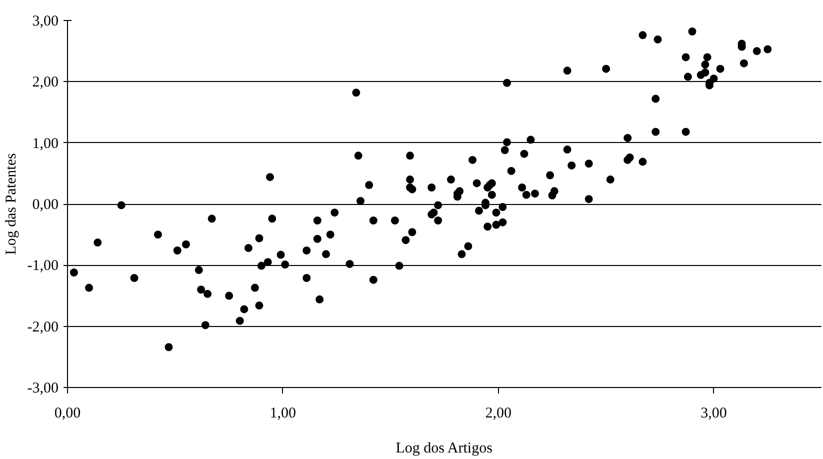  I want to click on y-axis-title: Log das Patentes, so click(11, 204).